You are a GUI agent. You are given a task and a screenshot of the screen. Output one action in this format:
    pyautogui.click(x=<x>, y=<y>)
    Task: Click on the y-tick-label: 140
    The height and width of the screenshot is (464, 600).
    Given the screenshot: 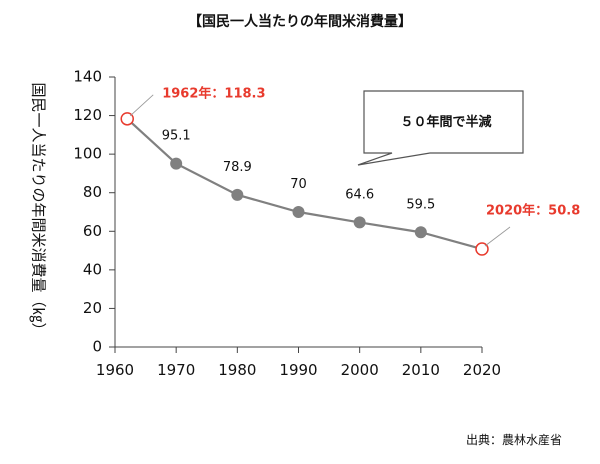 What is the action you would take?
    pyautogui.click(x=87, y=77)
    